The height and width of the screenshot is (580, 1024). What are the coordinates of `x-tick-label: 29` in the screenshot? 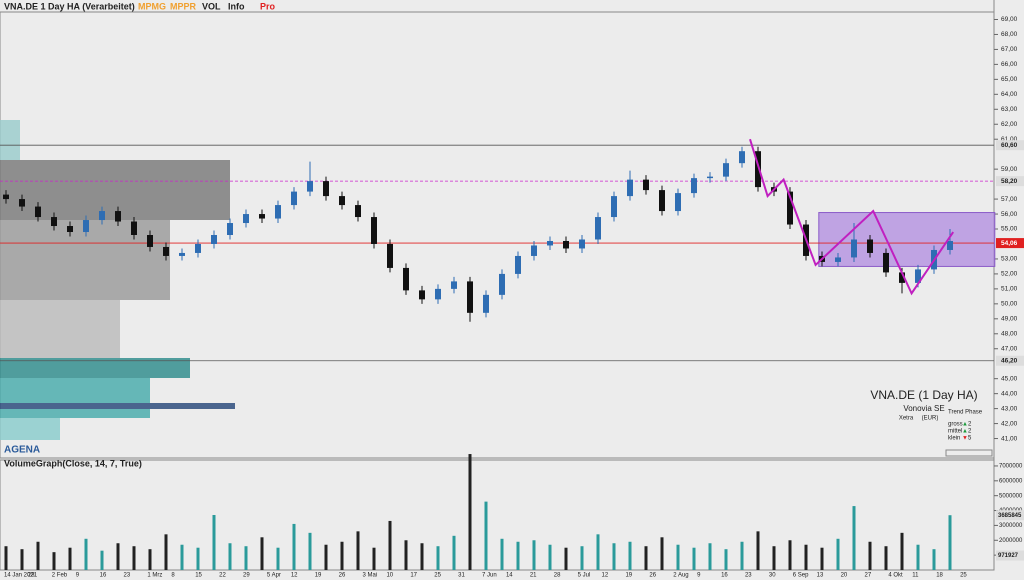 It's located at (246, 576).